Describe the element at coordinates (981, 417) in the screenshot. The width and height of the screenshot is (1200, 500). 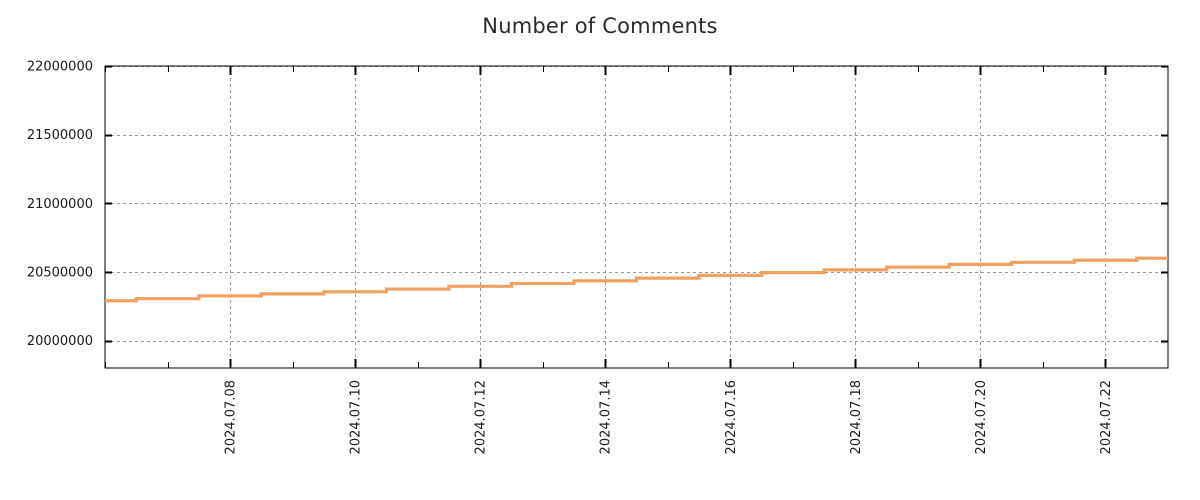
I see `x-tick-label: 2024.07.20` at that location.